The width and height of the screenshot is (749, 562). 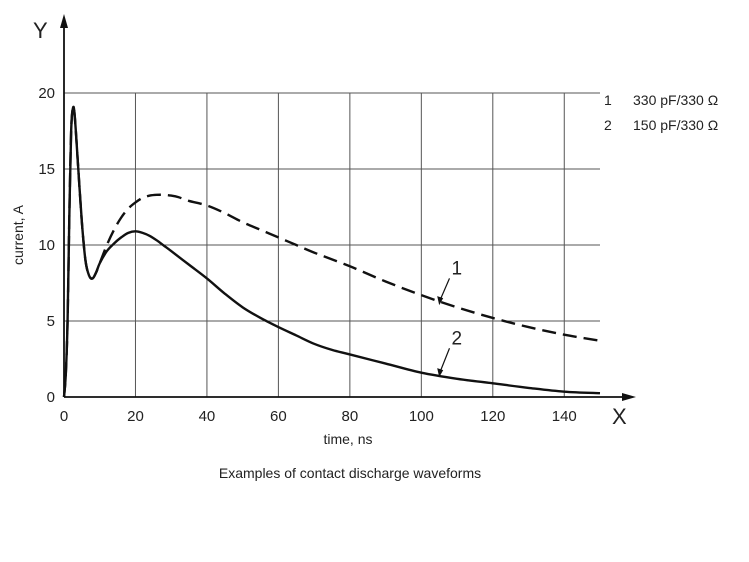 What do you see at coordinates (347, 439) in the screenshot?
I see `x-axis-label: time, ns` at bounding box center [347, 439].